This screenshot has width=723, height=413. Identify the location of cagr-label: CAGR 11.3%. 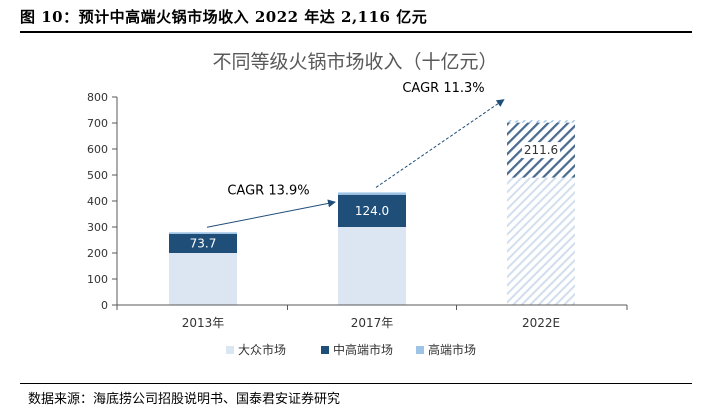
(443, 88).